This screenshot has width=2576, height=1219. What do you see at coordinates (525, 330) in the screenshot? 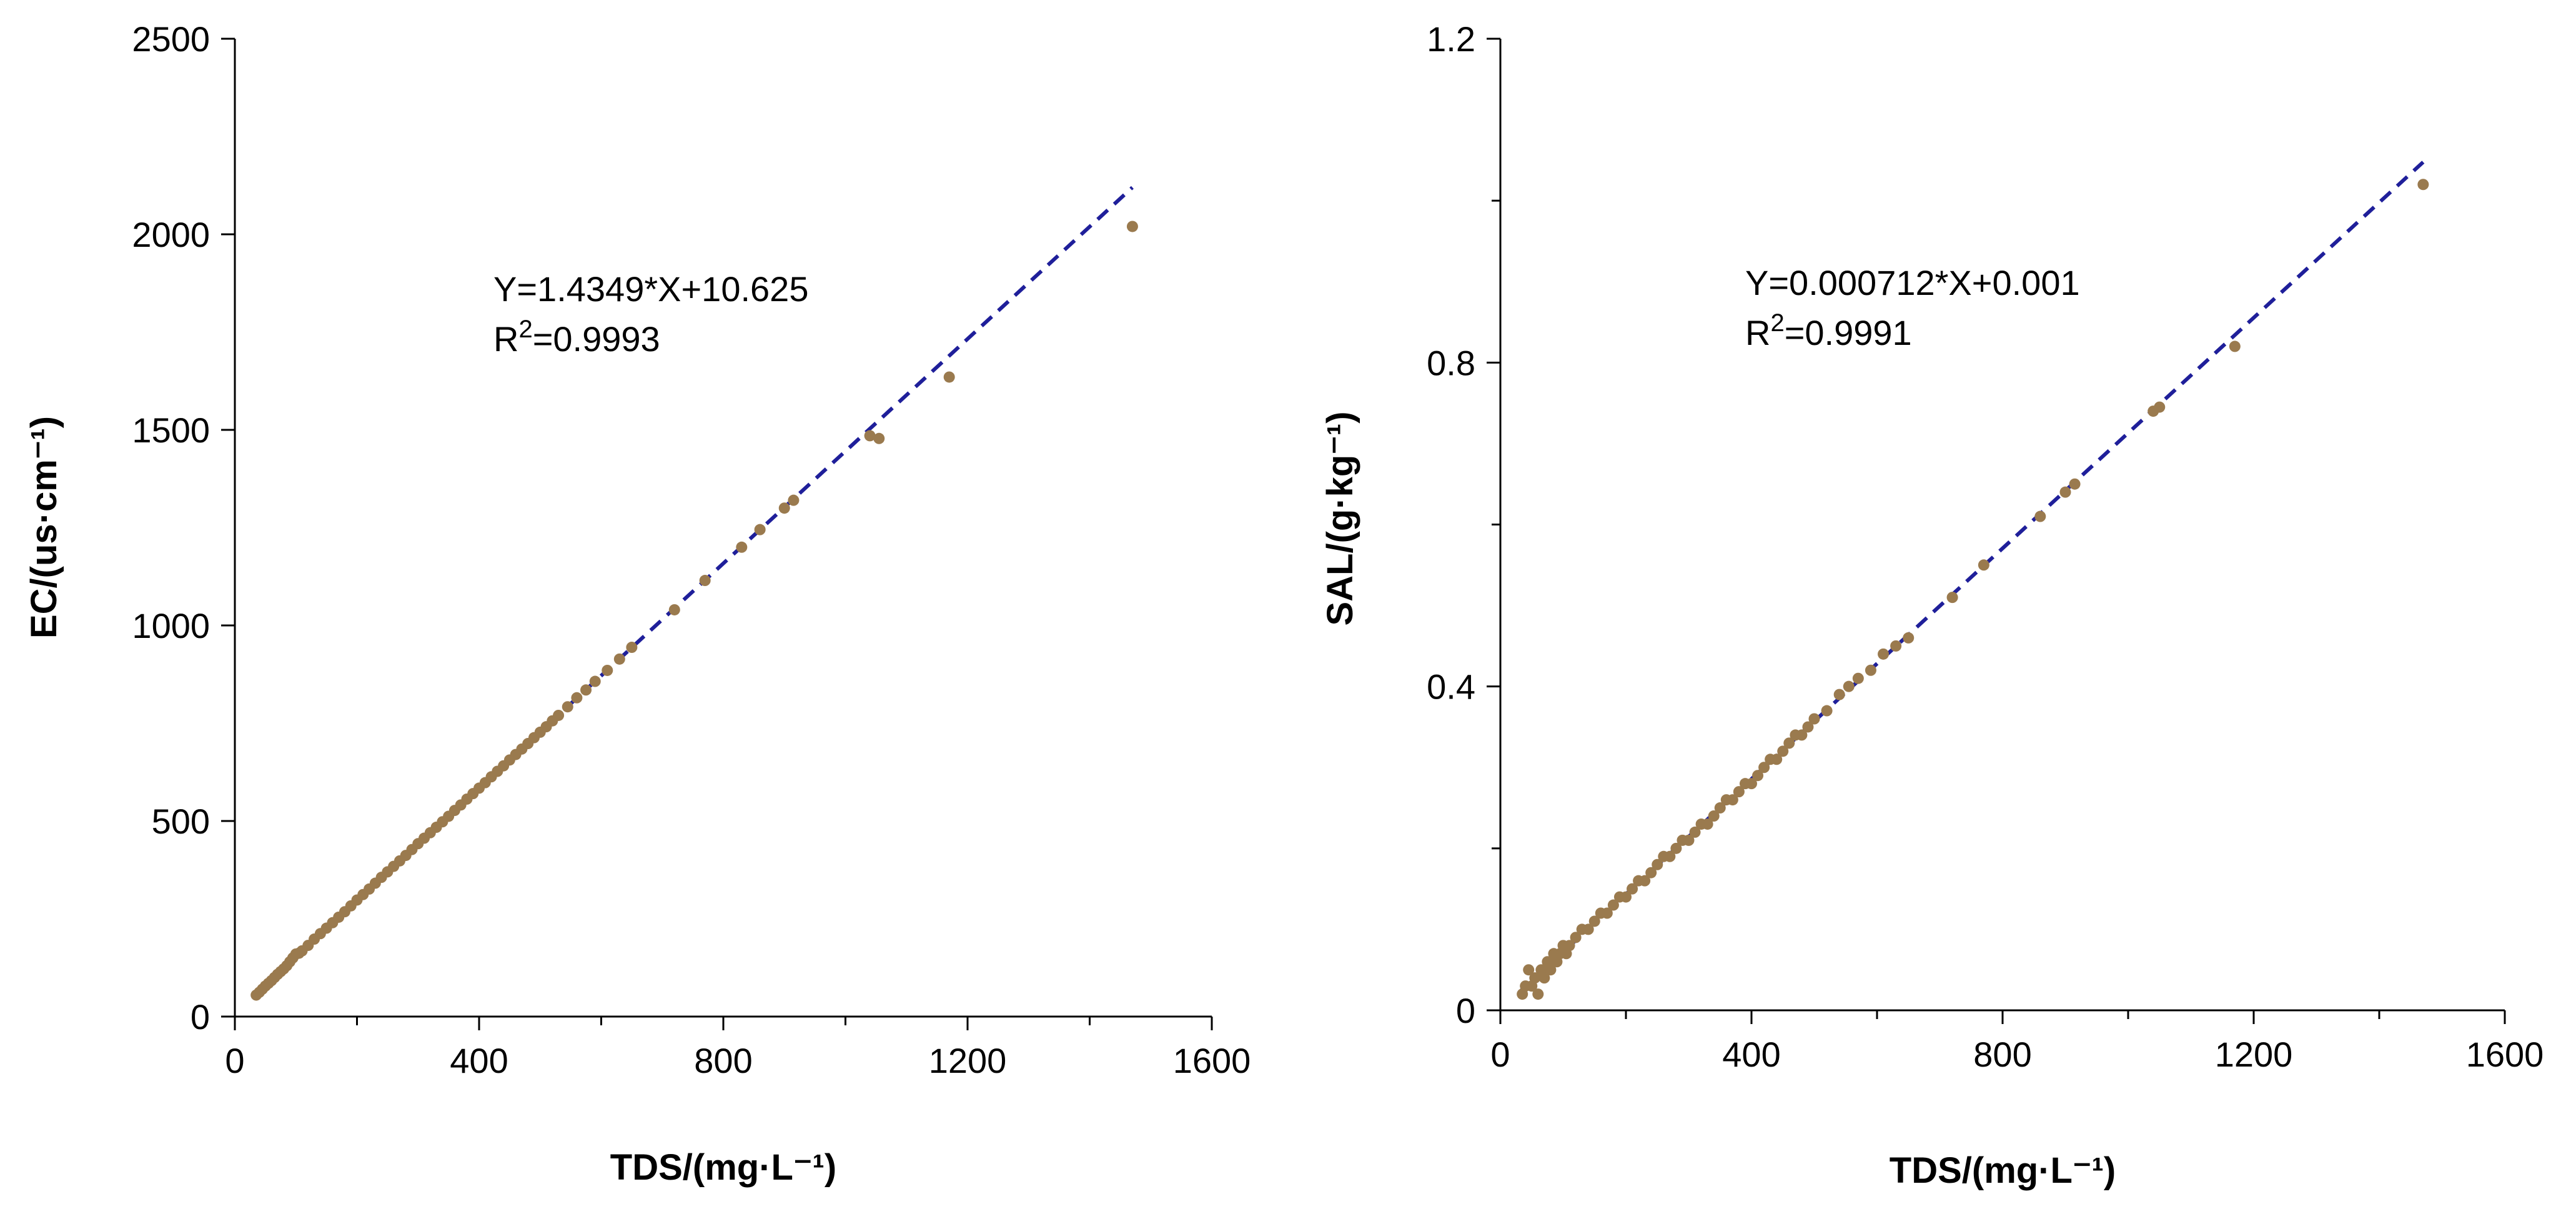
I see `ec-r-squared-sup: 2` at bounding box center [525, 330].